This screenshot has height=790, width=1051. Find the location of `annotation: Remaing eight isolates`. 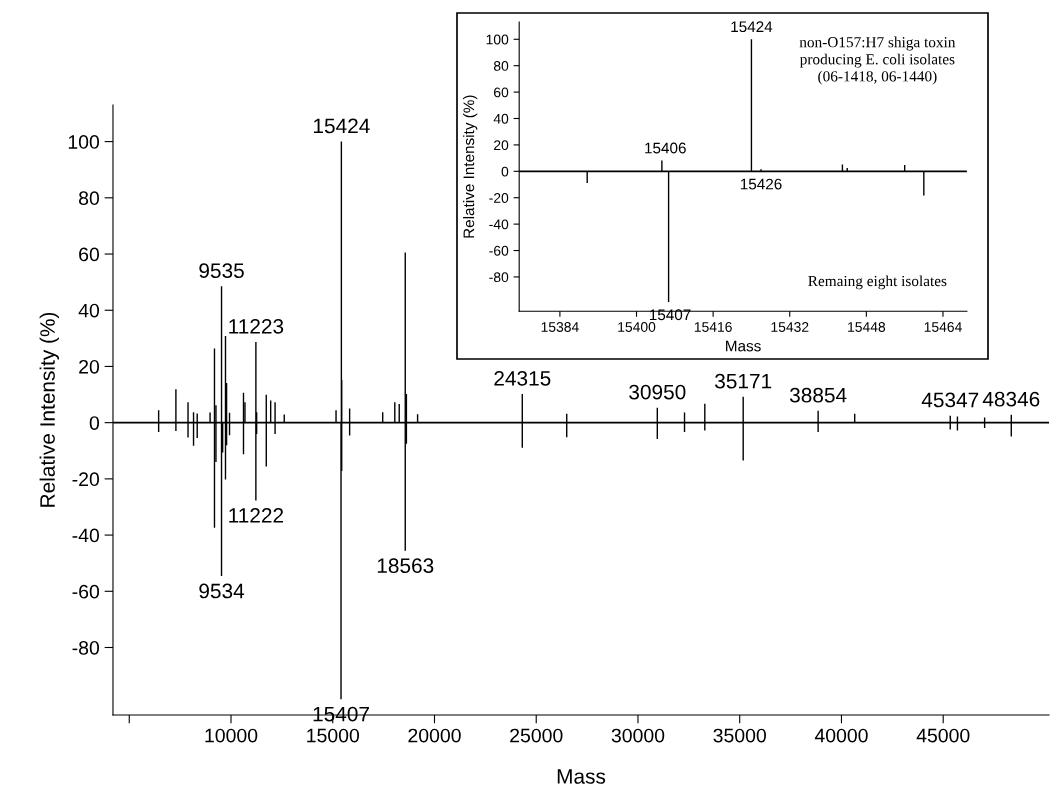

annotation: Remaing eight isolates is located at coordinates (877, 282).